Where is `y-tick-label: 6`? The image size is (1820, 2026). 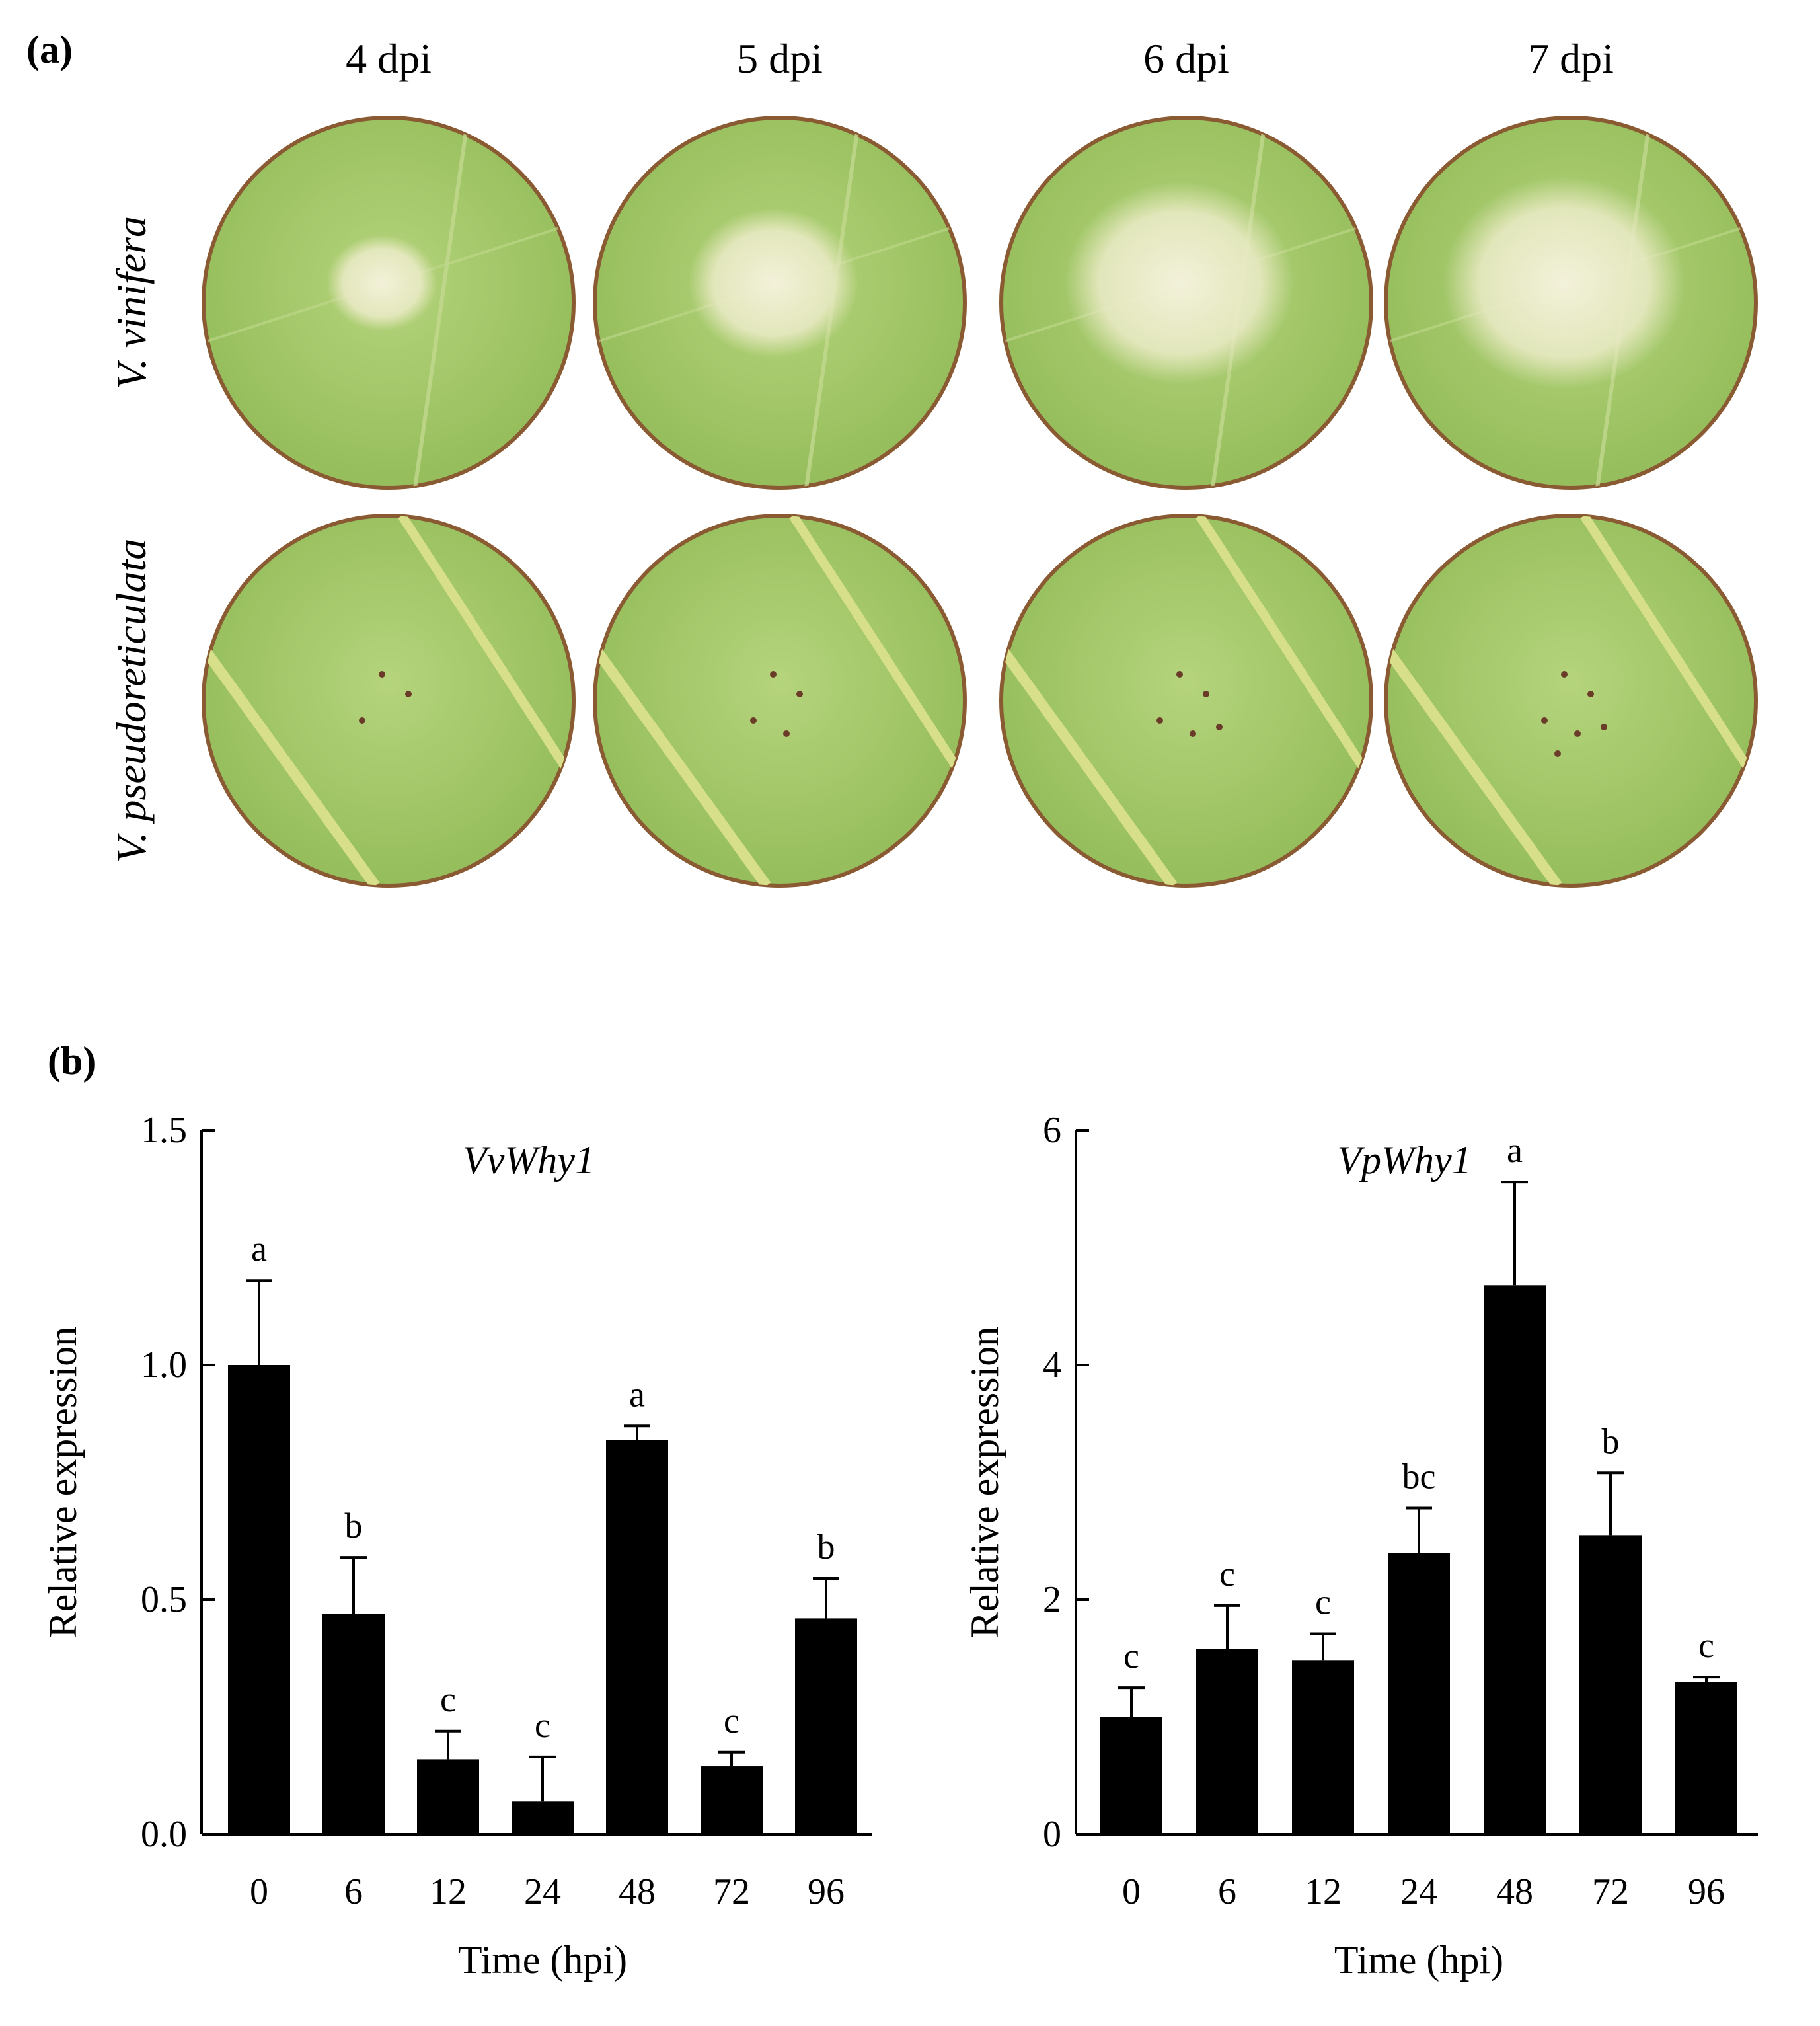
y-tick-label: 6 is located at coordinates (1052, 1130).